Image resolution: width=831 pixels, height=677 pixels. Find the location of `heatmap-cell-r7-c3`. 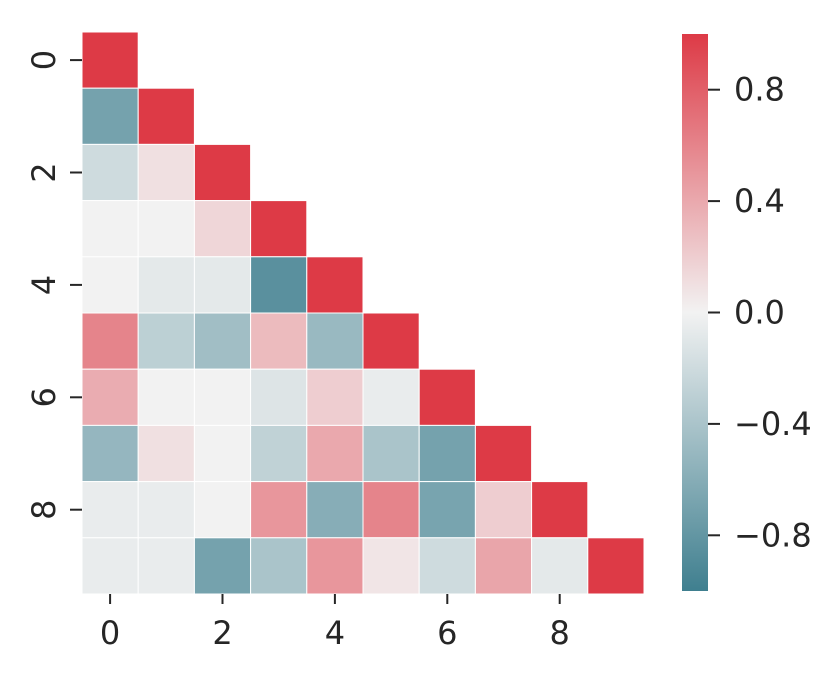

heatmap-cell-r7-c3 is located at coordinates (279, 453).